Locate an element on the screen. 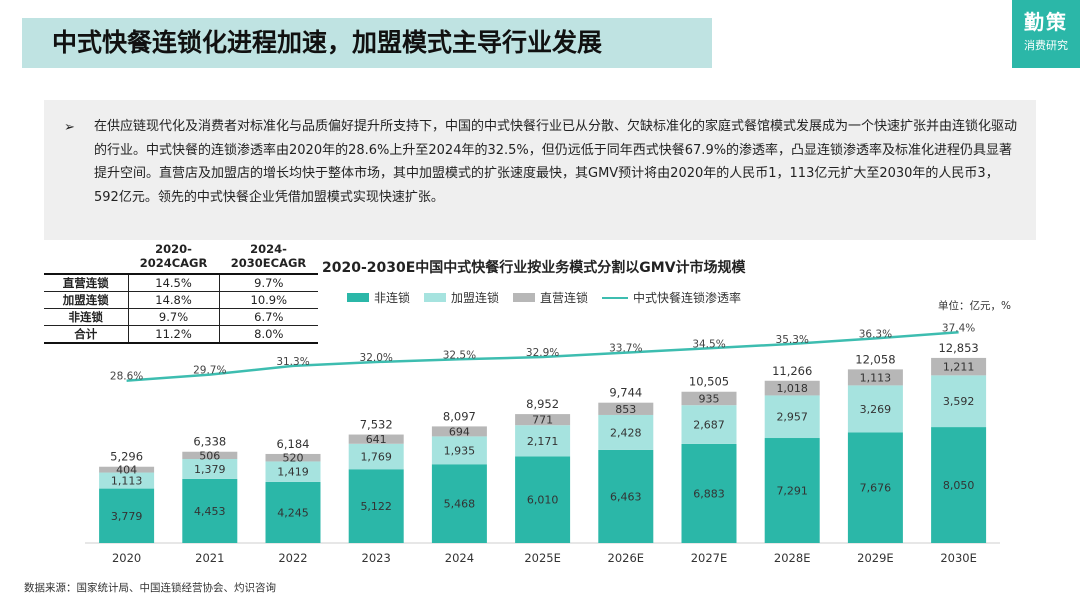  line-point-label: 29.7% is located at coordinates (209, 371).